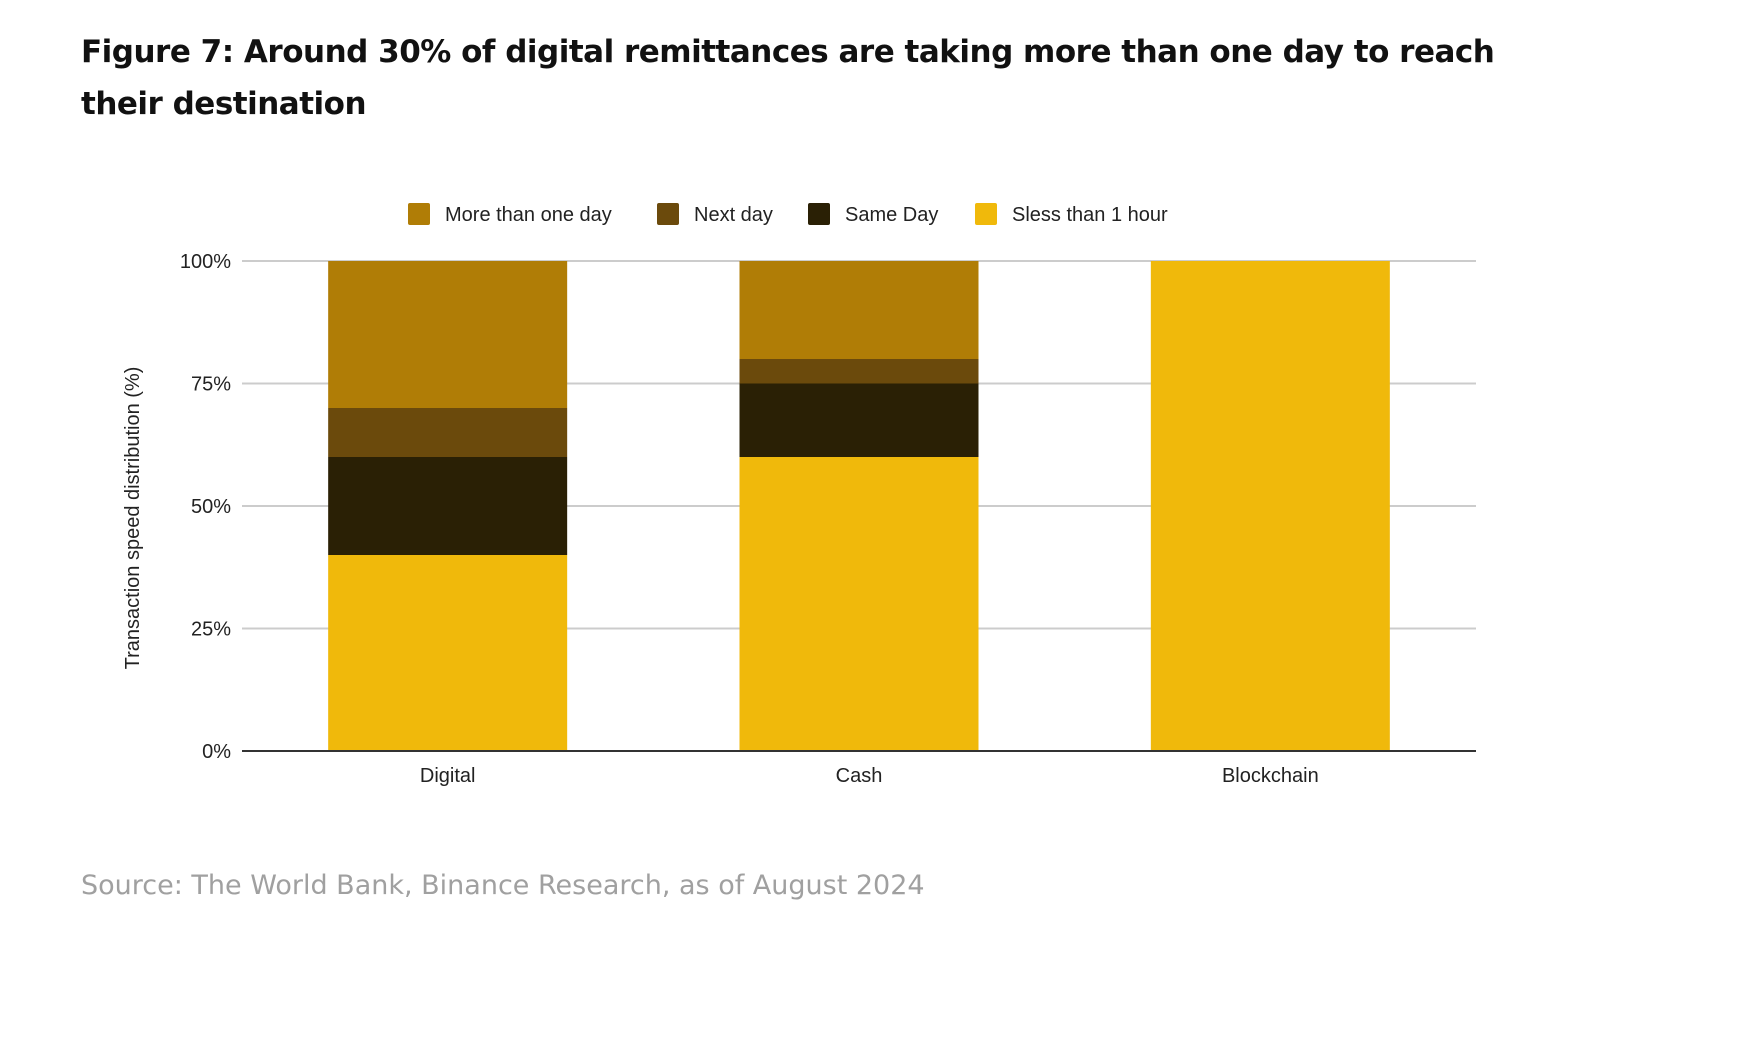 The width and height of the screenshot is (1764, 1038). What do you see at coordinates (1090, 215) in the screenshot?
I see `legend-label: Sless than 1 hour` at bounding box center [1090, 215].